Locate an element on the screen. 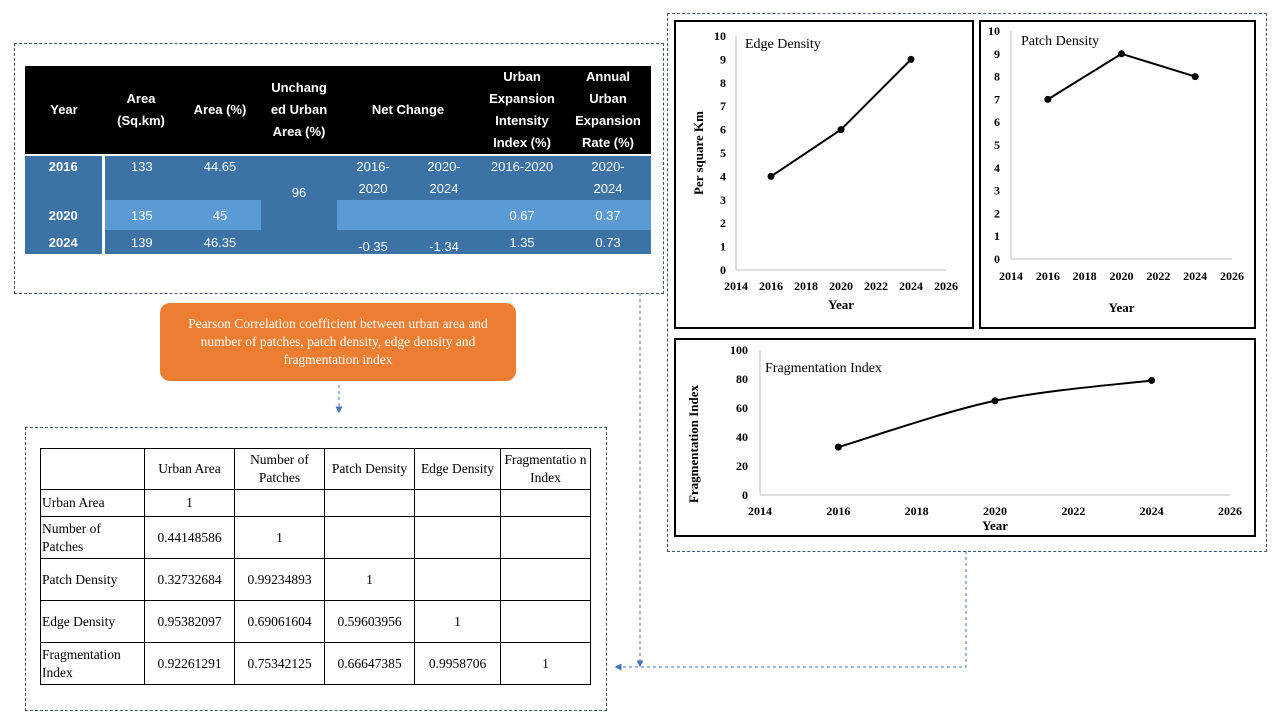 The image size is (1280, 720). net-period-1: 2016- 2020 is located at coordinates (373, 177).